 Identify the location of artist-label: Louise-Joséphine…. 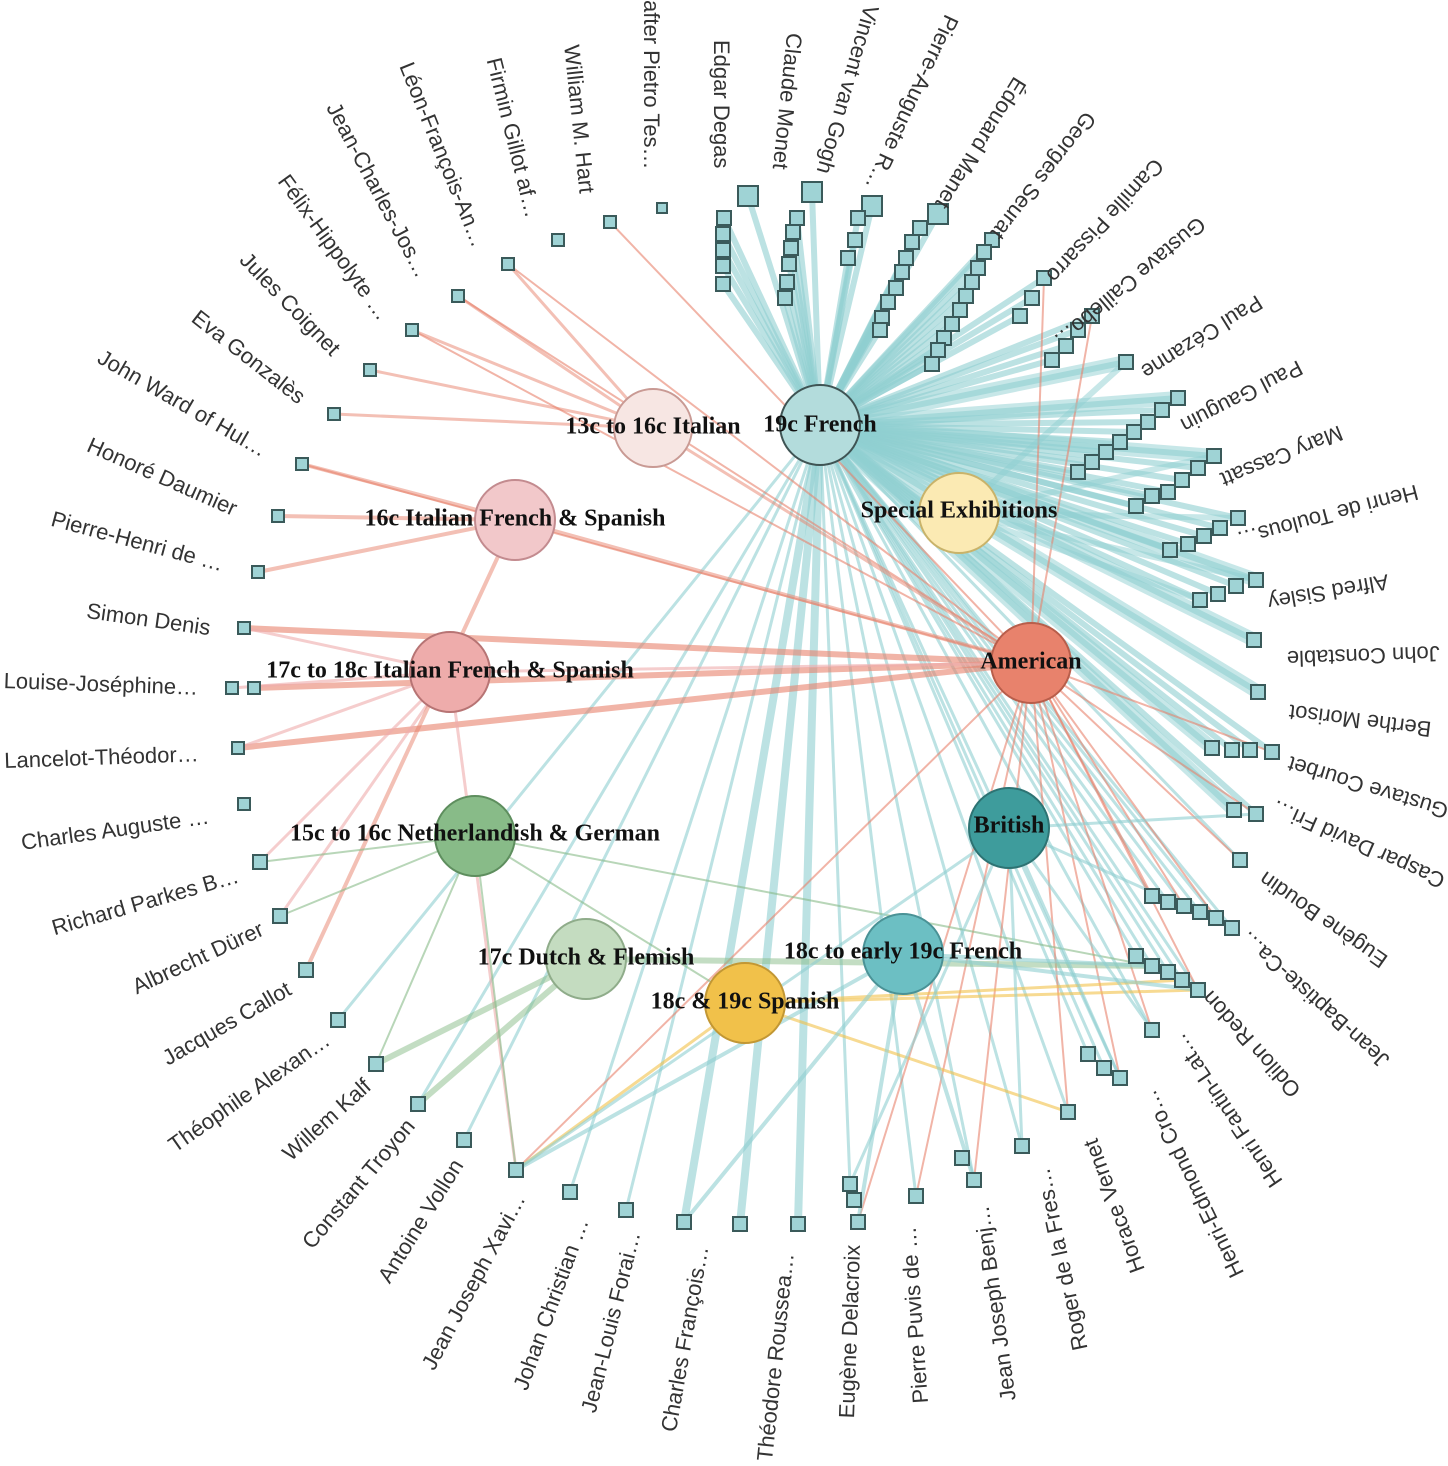
(100, 684).